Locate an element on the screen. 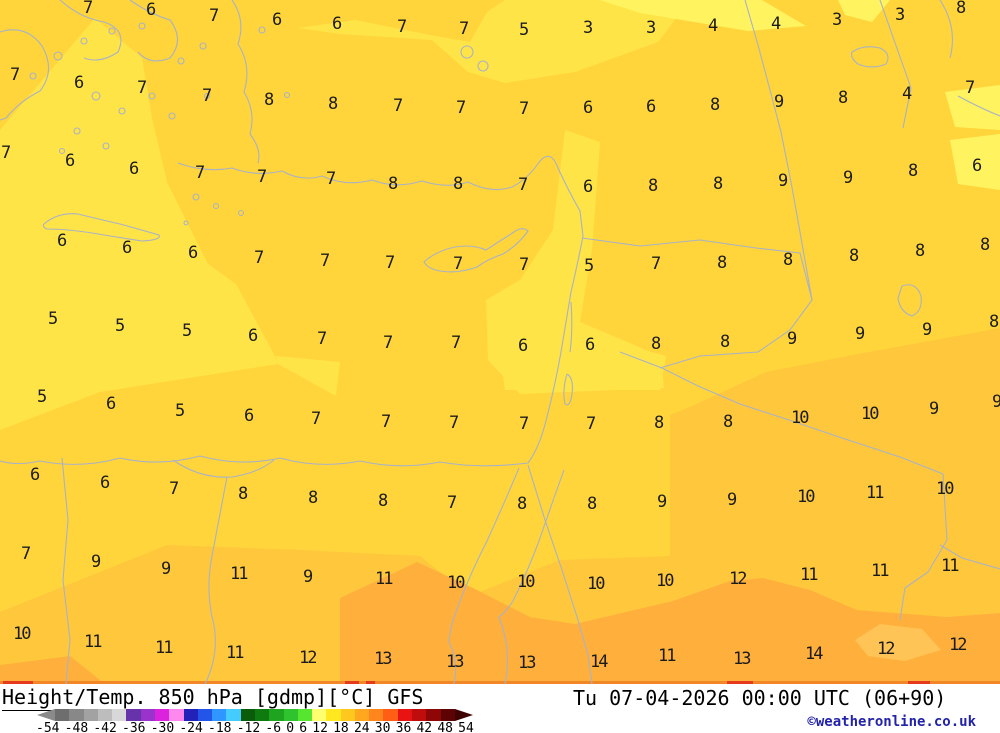 The image size is (1000, 733). border-ne-corner is located at coordinates (946, 29).